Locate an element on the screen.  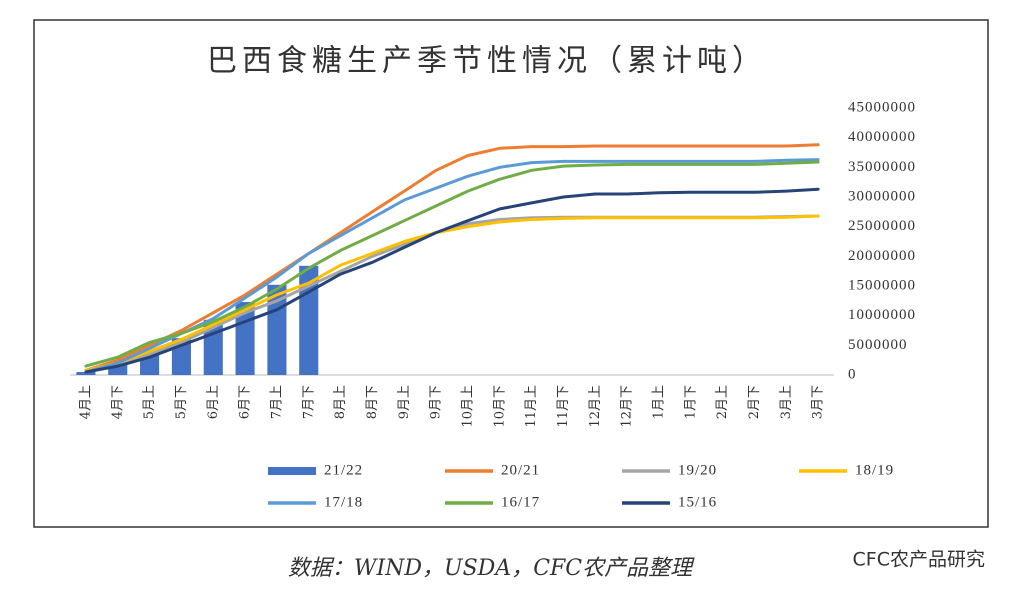
y-tick-label: 40000000 is located at coordinates (882, 137).